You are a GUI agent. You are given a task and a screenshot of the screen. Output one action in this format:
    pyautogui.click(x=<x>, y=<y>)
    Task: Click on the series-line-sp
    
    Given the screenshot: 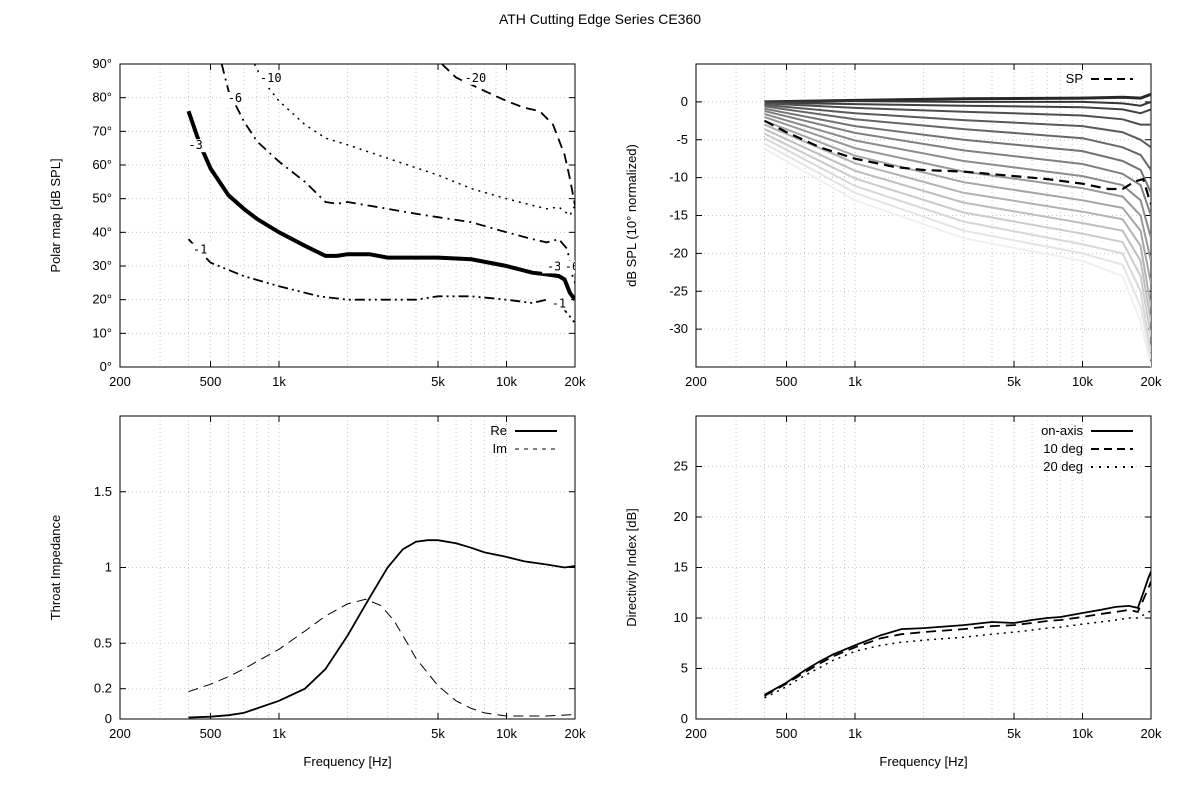 What is the action you would take?
    pyautogui.click(x=957, y=162)
    